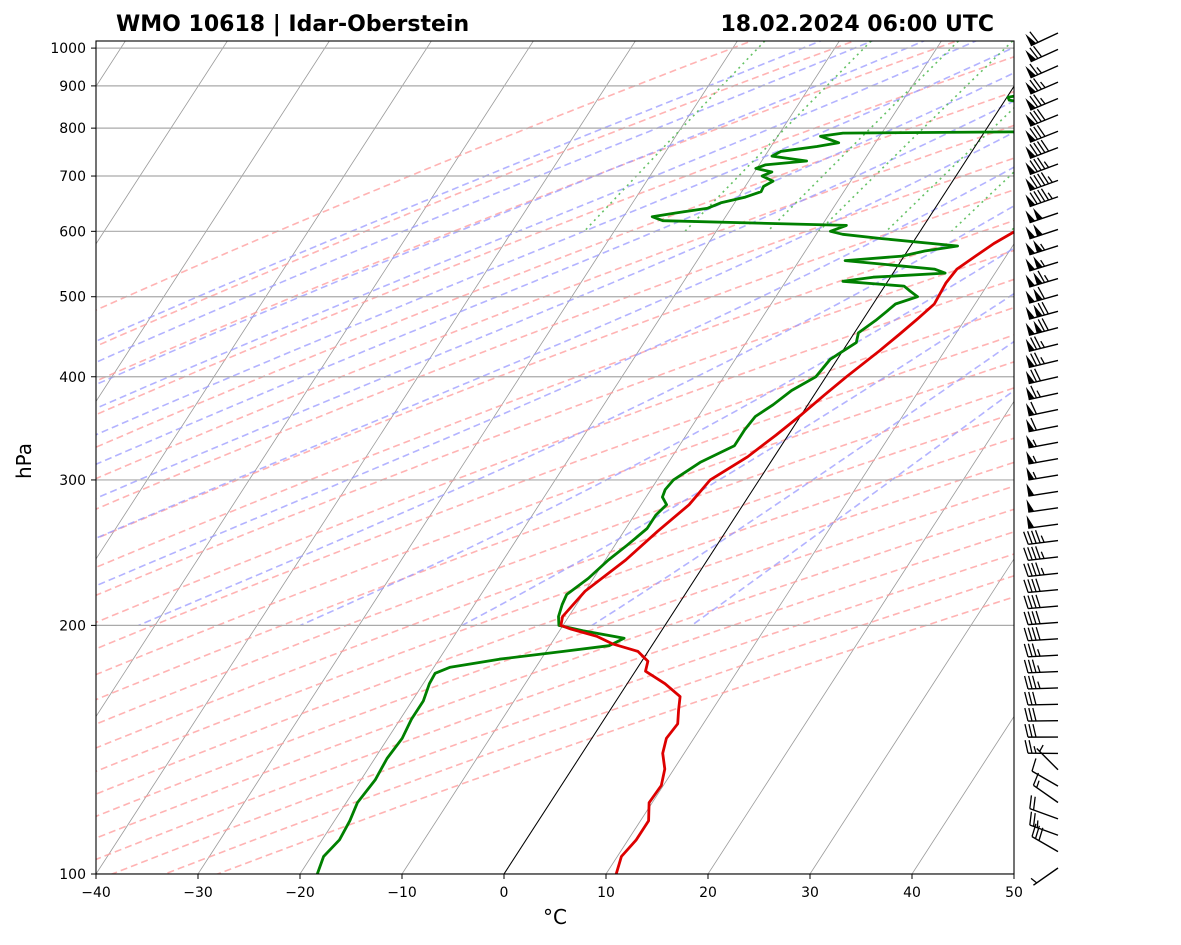 Image resolution: width=1181 pixels, height=945 pixels. What do you see at coordinates (1041, 458) in the screenshot?
I see `wind-barbs` at bounding box center [1041, 458].